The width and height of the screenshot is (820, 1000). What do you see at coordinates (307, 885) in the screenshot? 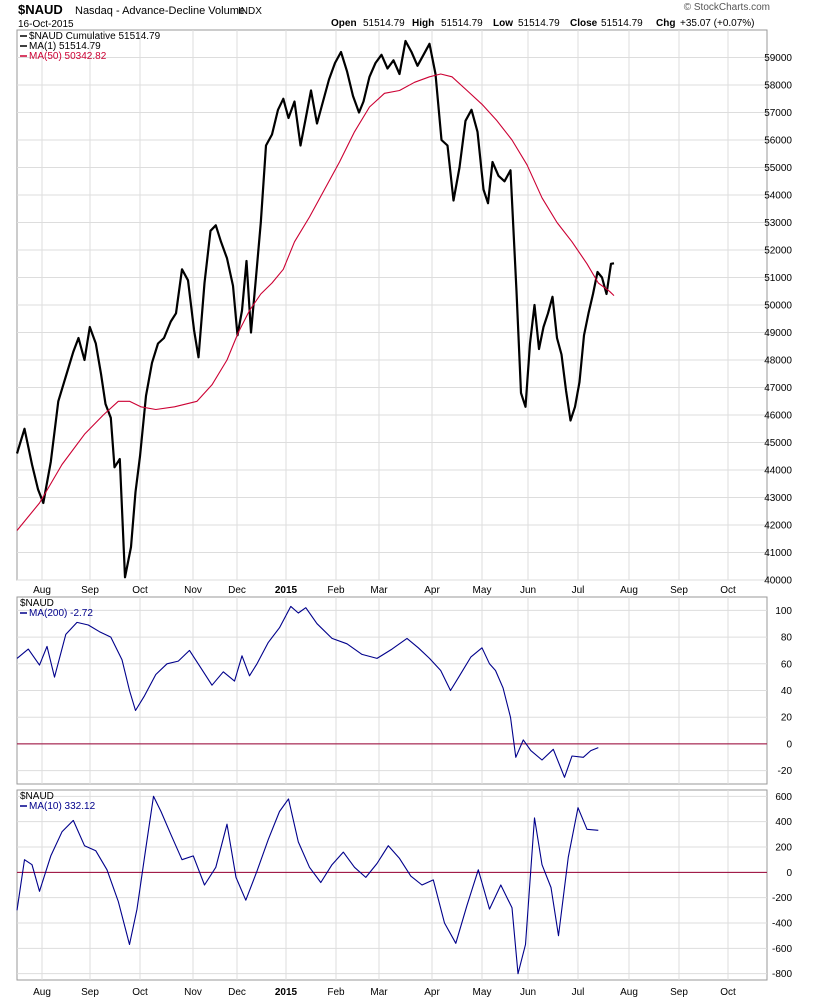
I see `series-line-ma10` at bounding box center [307, 885].